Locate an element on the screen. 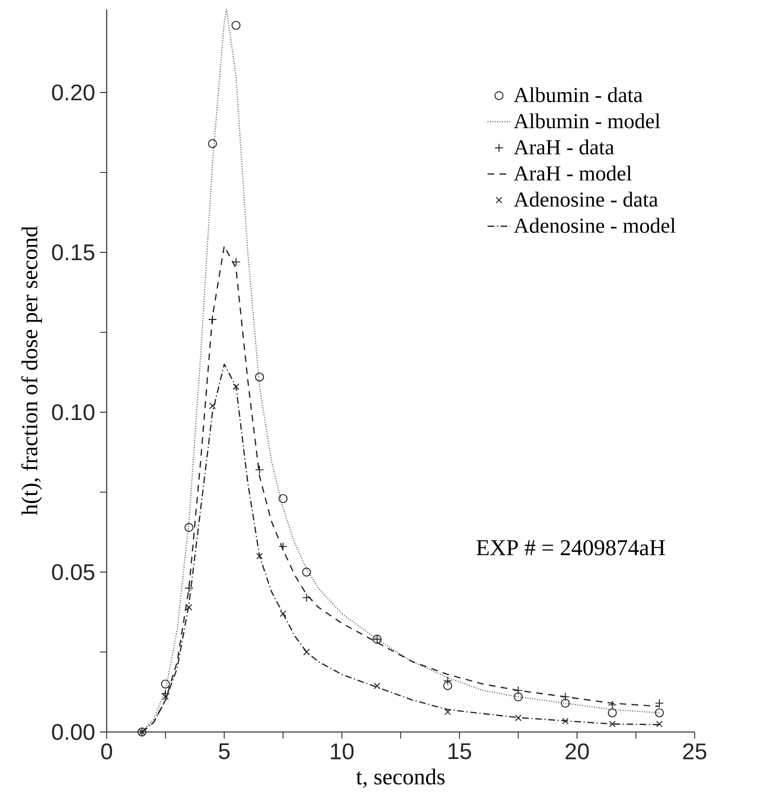 The width and height of the screenshot is (771, 804). y-axis-title: h(t), fraction of dose per second is located at coordinates (31, 371).